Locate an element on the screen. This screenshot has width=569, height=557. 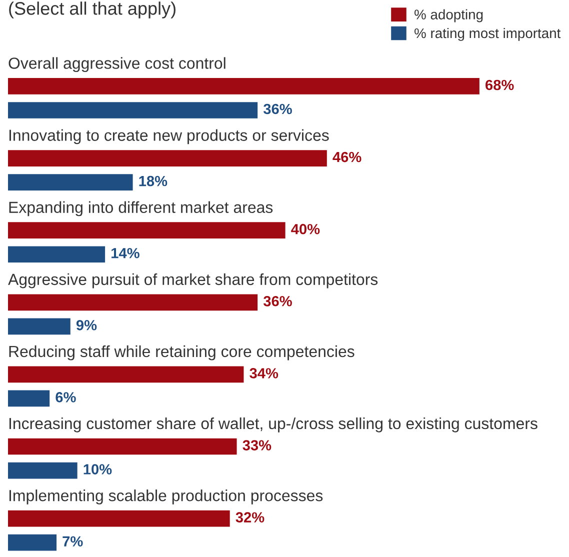
data-label: 40% is located at coordinates (305, 229).